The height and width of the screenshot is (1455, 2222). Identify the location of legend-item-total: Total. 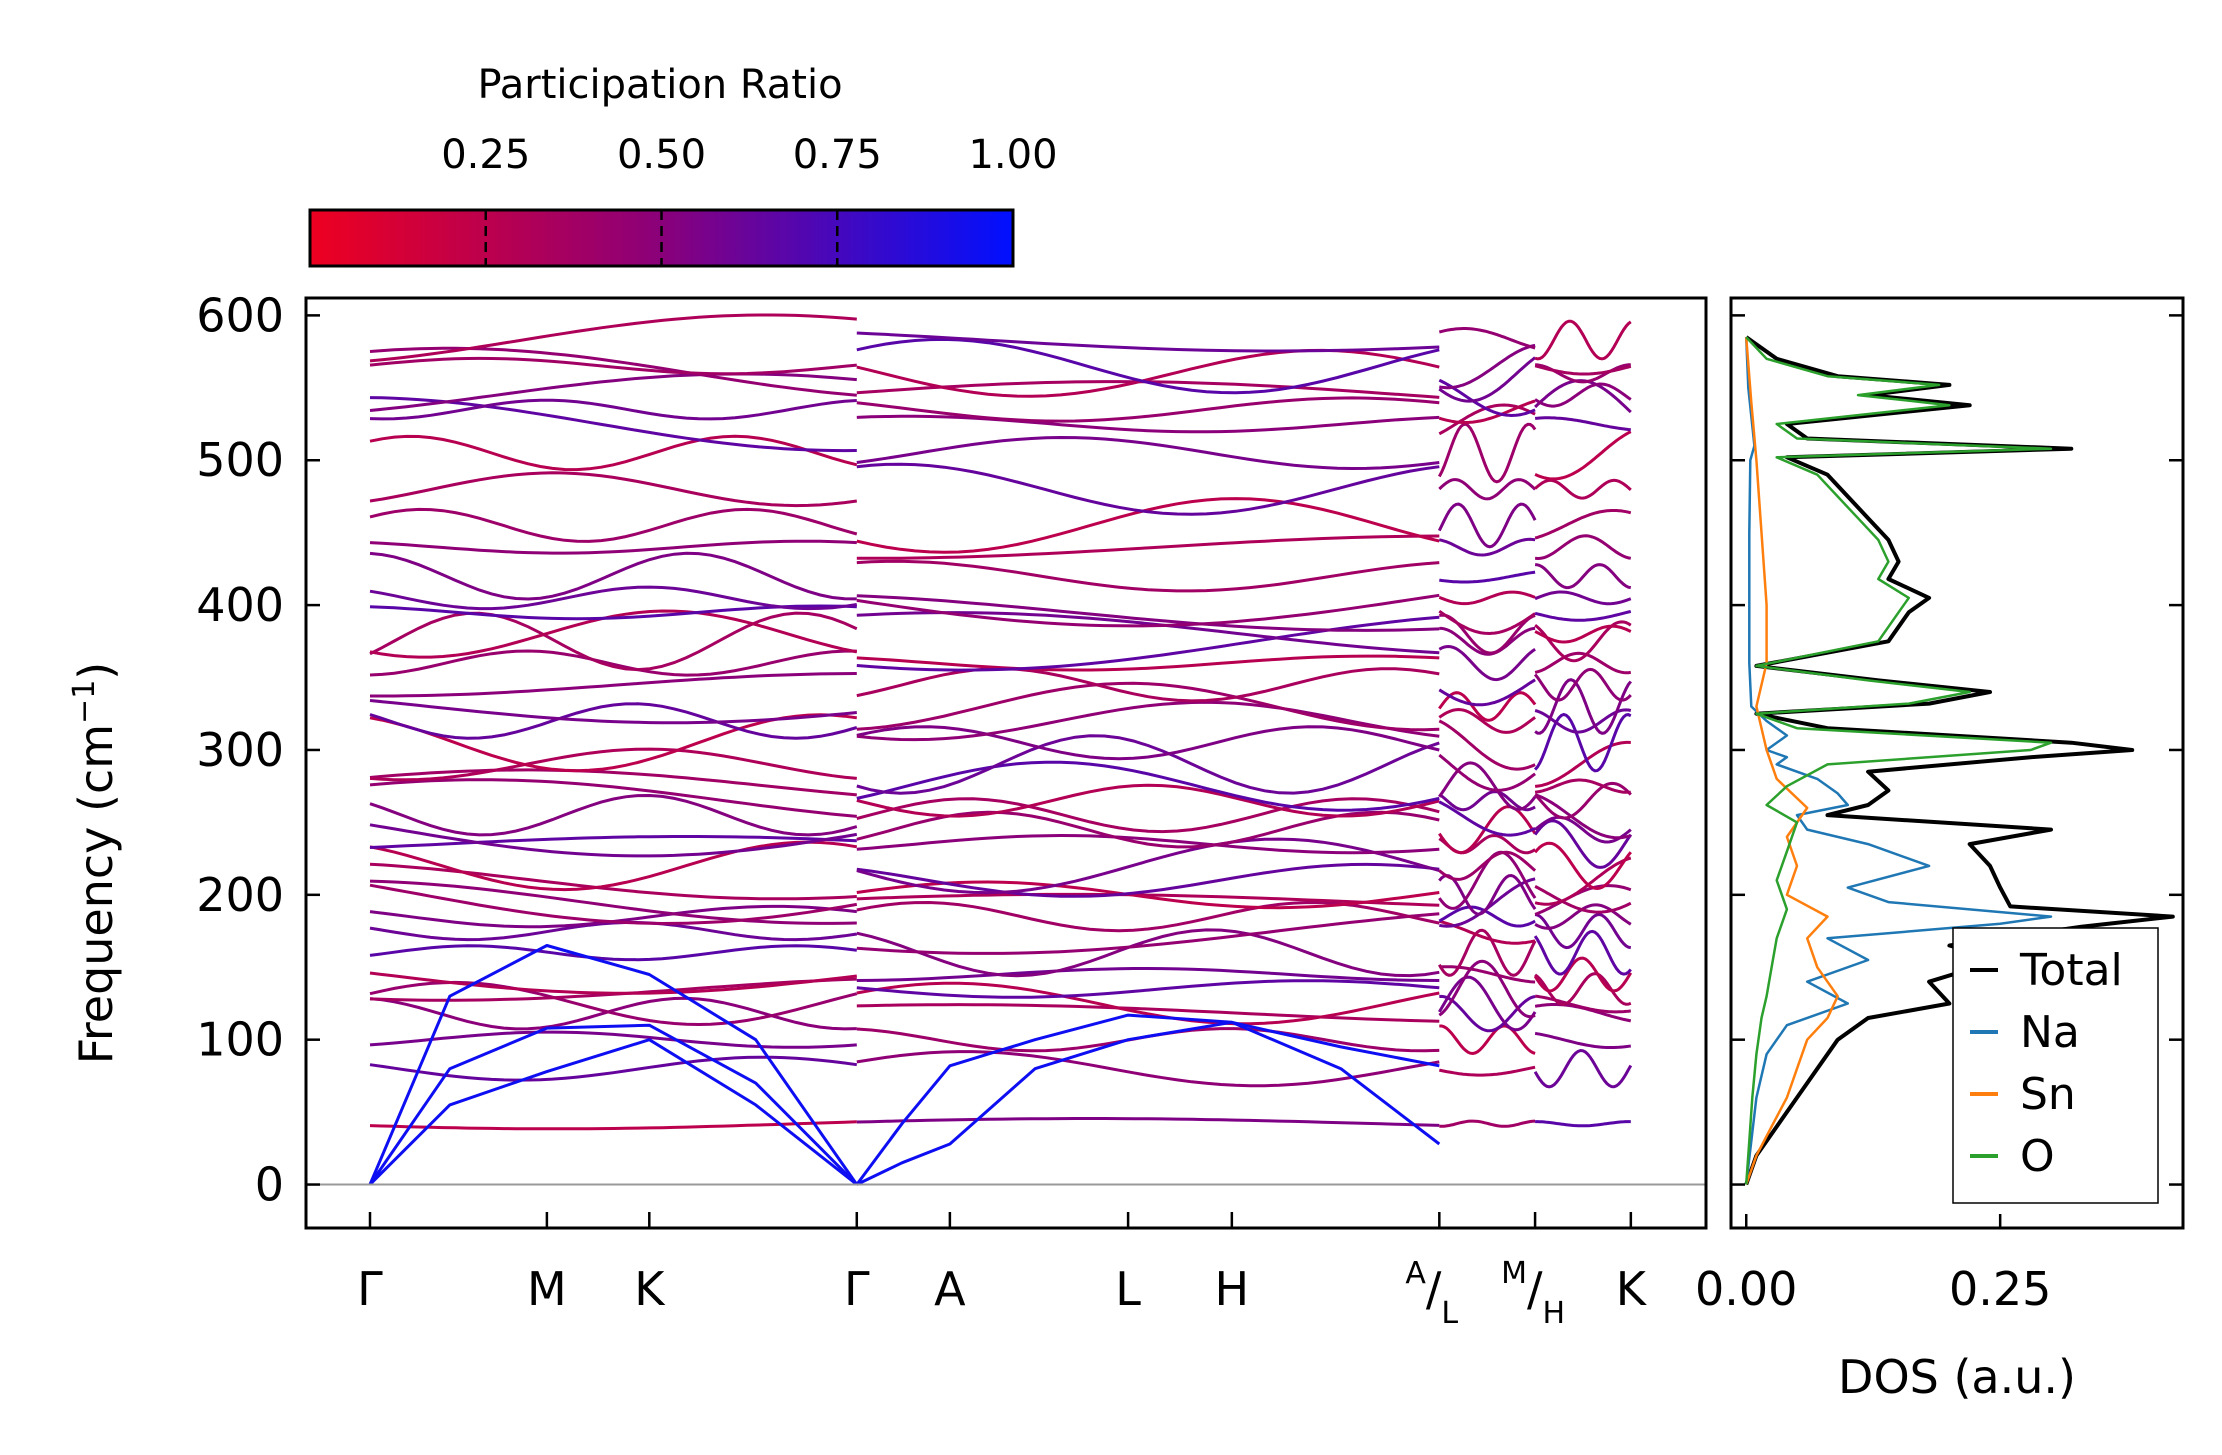
(2046, 970).